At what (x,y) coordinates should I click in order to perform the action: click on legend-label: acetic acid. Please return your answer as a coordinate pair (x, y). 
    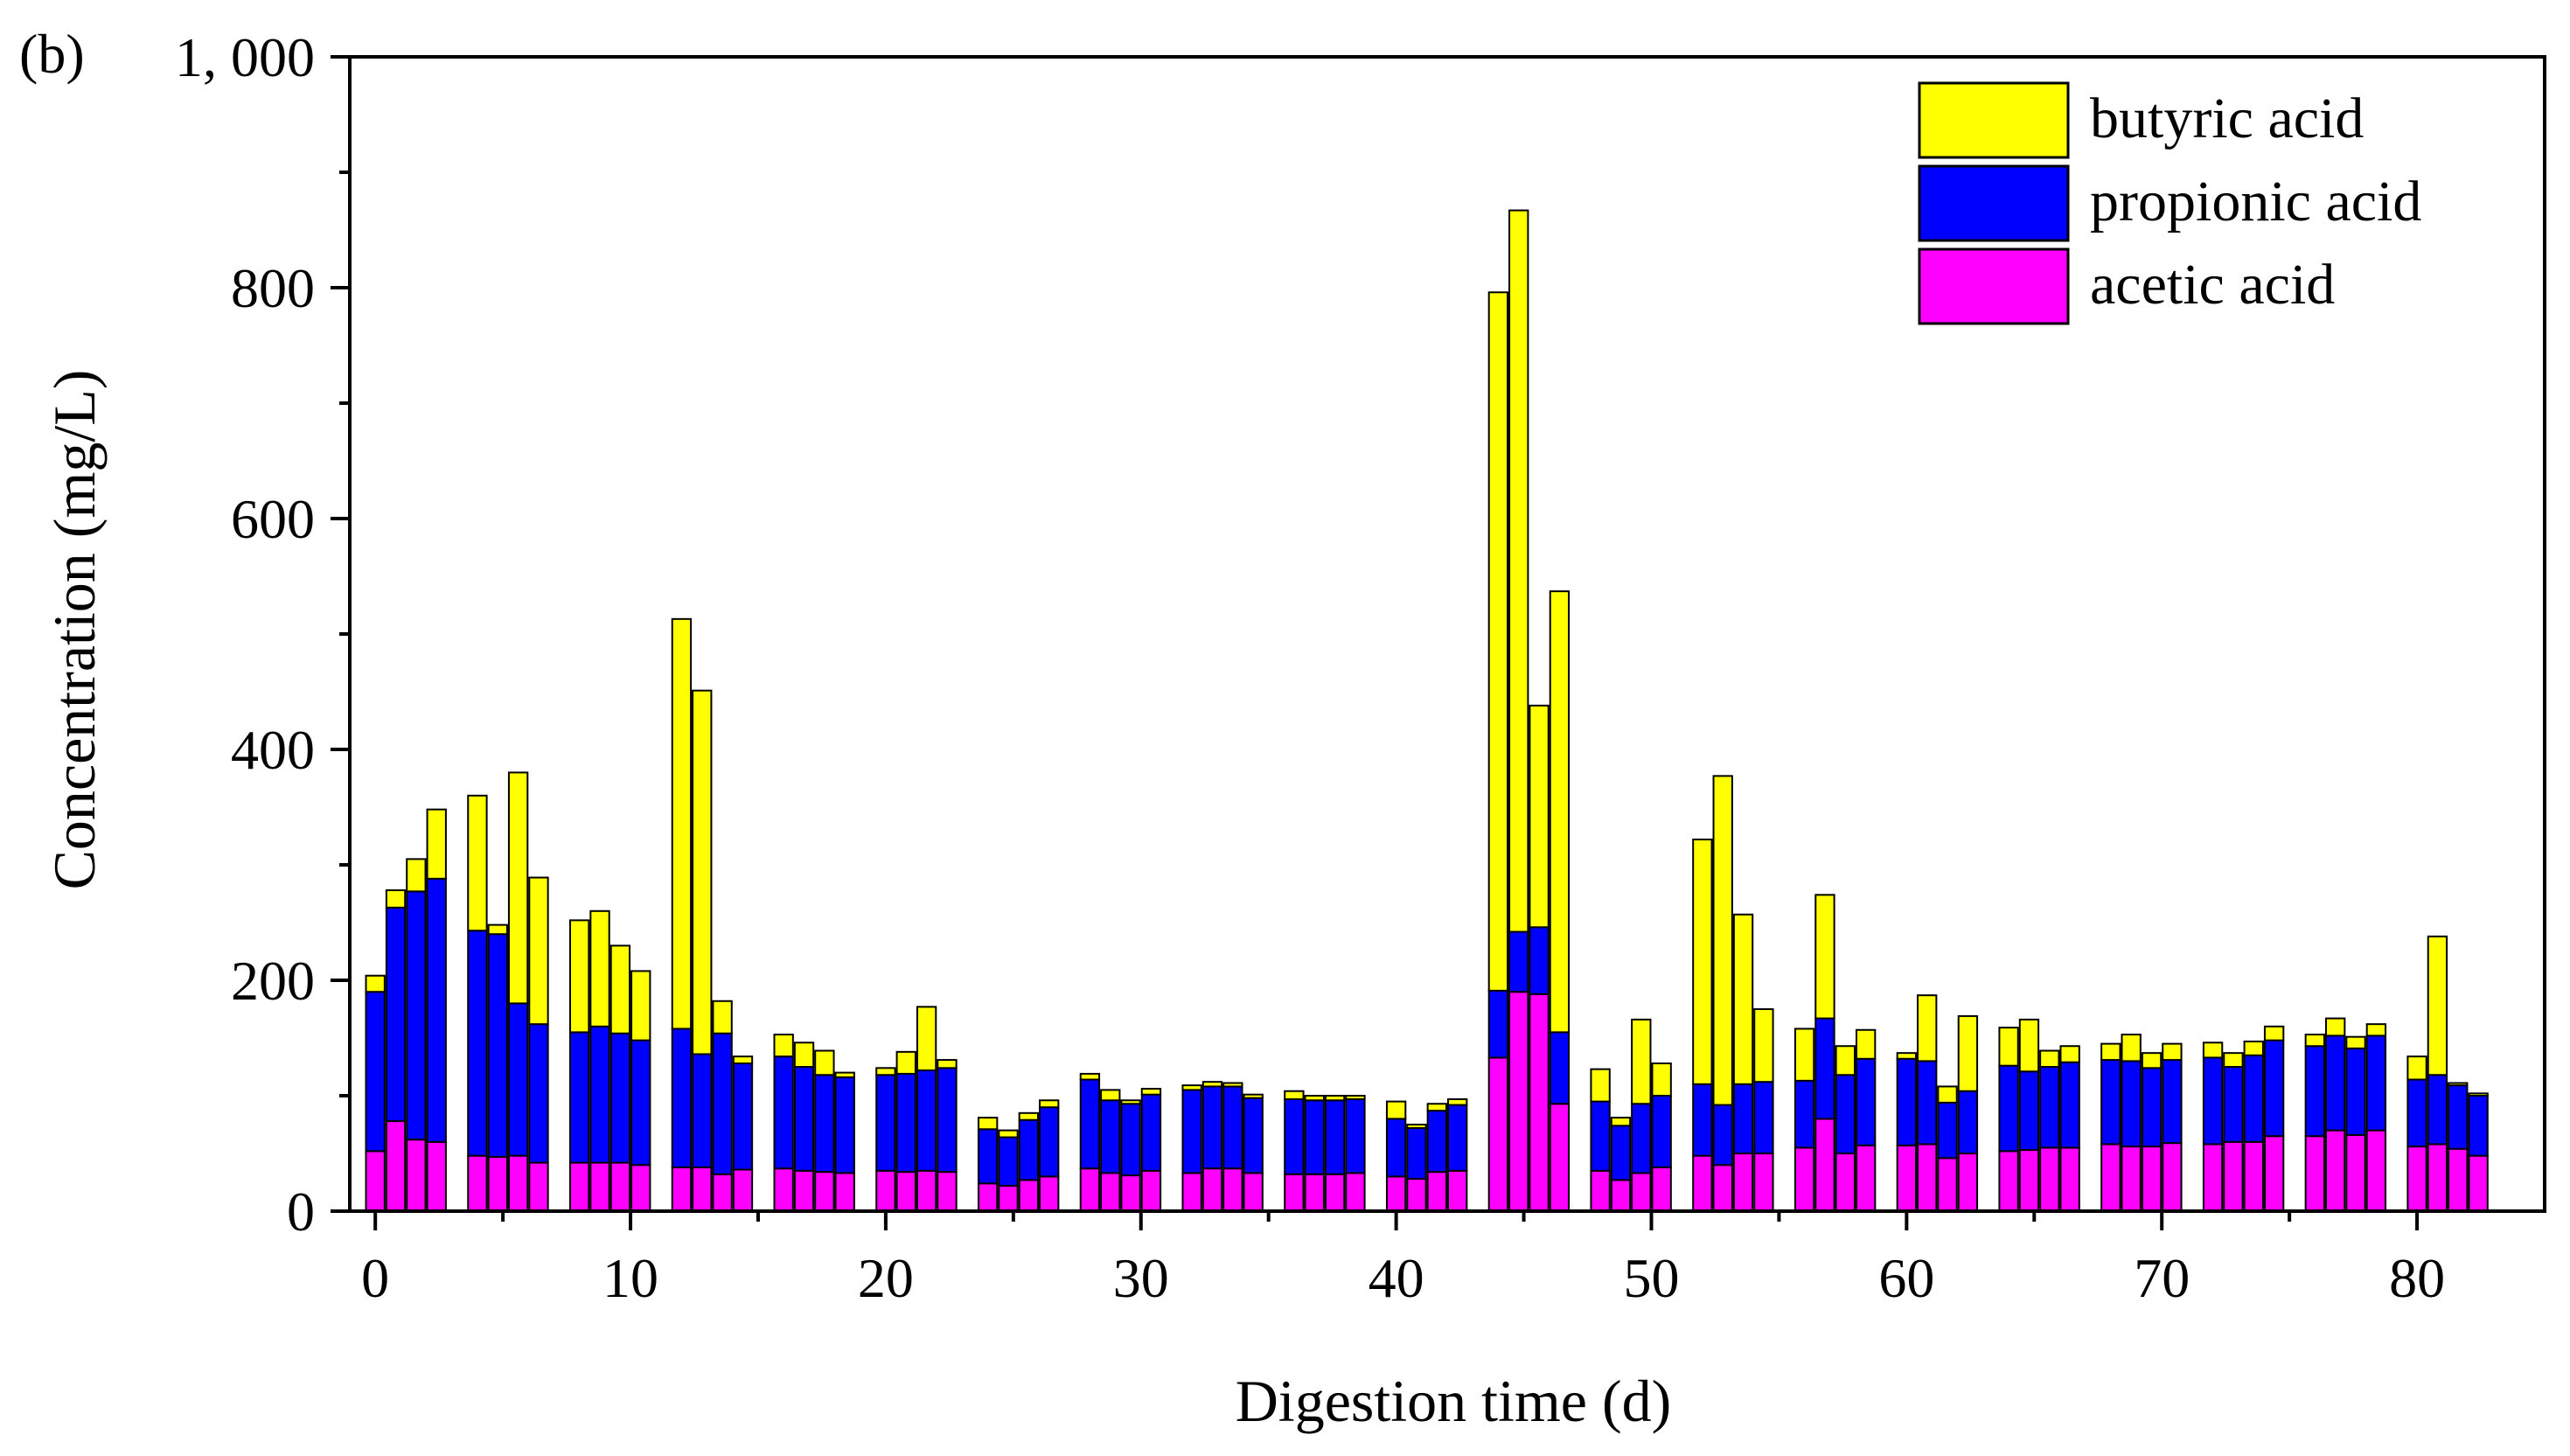
    Looking at the image, I should click on (2212, 285).